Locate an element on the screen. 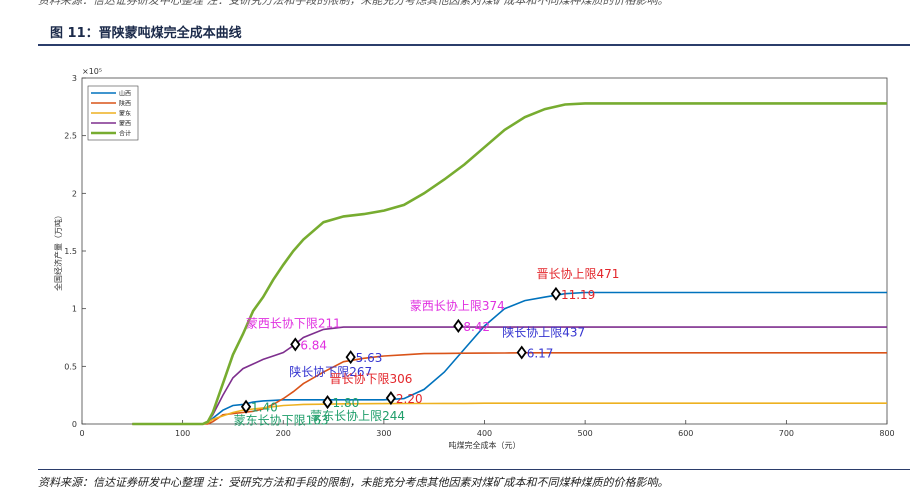 This screenshot has width=910, height=497. legend-label: 山西 is located at coordinates (125, 94).